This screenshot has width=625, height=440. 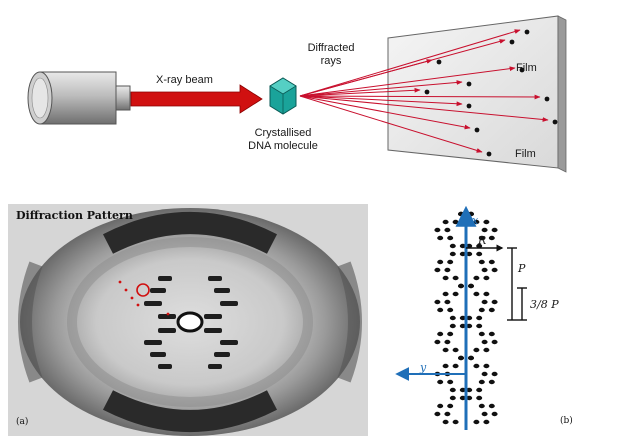 I want to click on helix-panel-label: (b), so click(x=566, y=421).